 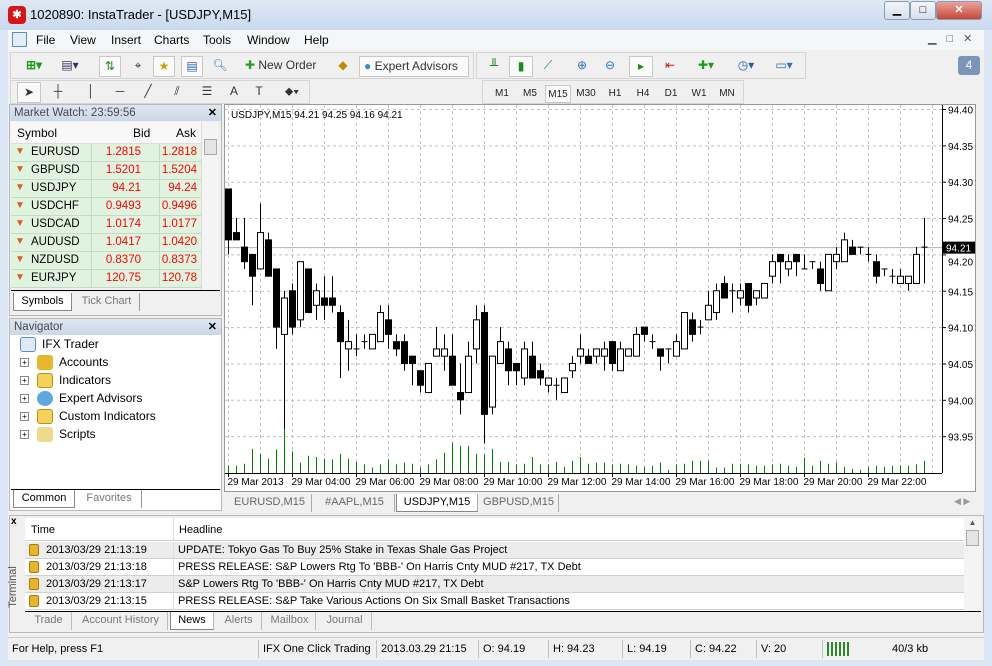 What do you see at coordinates (316, 40) in the screenshot?
I see `menu-help: Help` at bounding box center [316, 40].